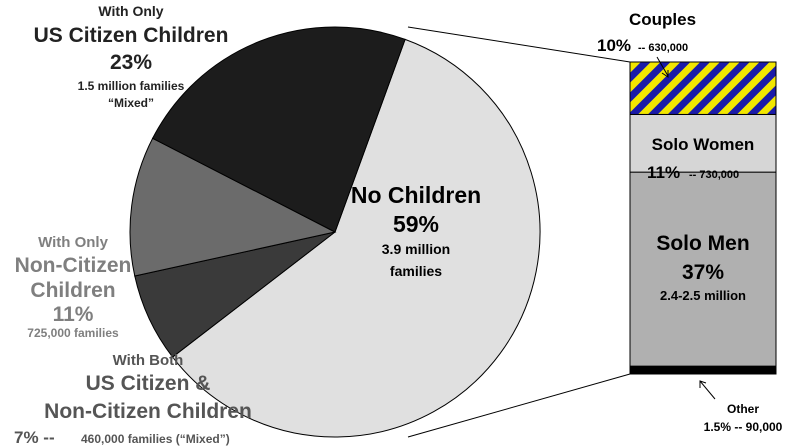 Image resolution: width=795 pixels, height=448 pixels. Describe the element at coordinates (148, 383) in the screenshot. I see `label-both-line2: US Citizen &` at that location.